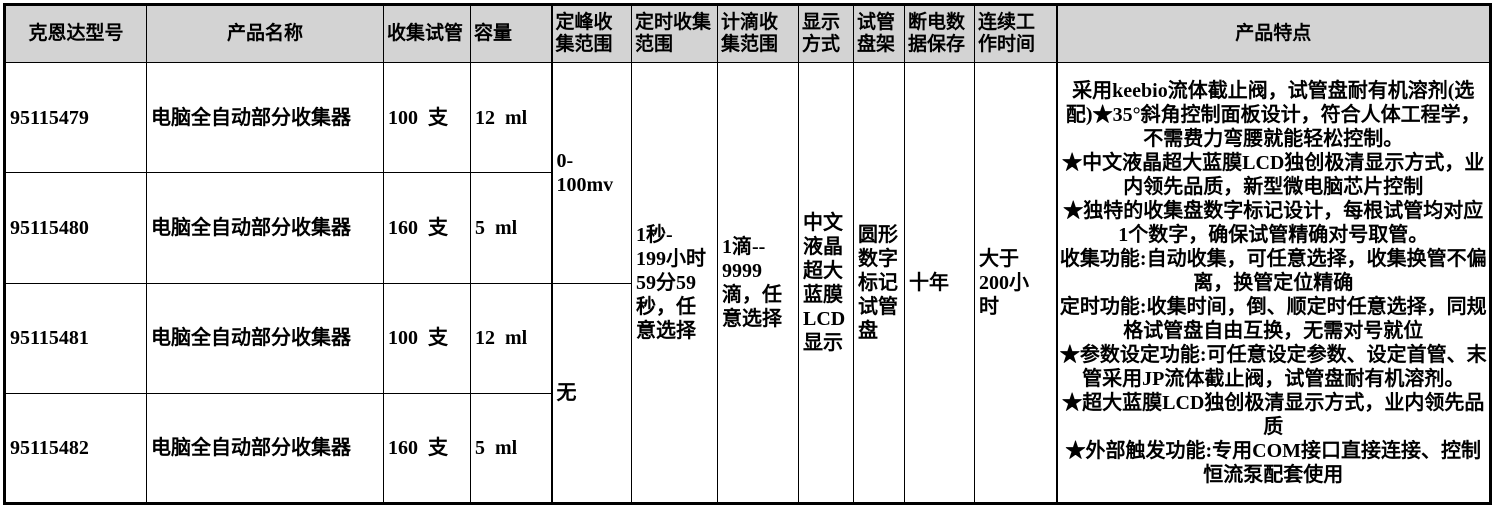 This screenshot has width=1492, height=508. I want to click on header-display-mode: 显示方式, so click(826, 33).